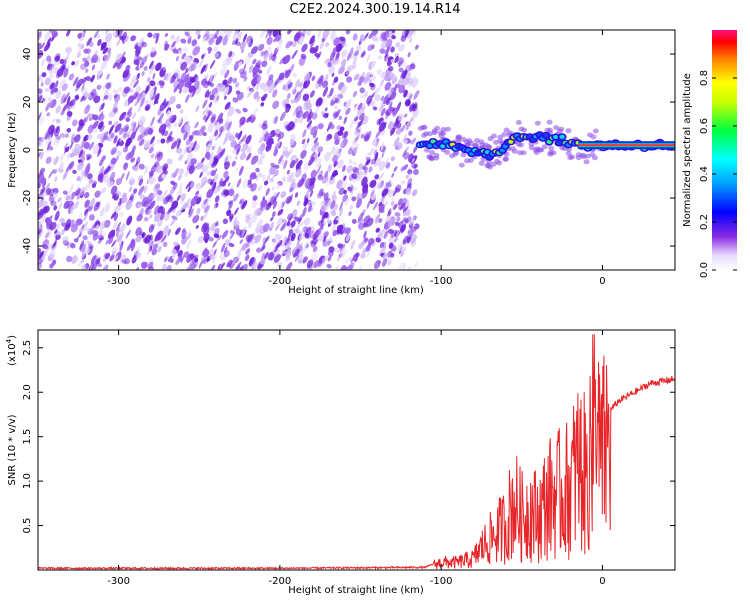  Describe the element at coordinates (12, 150) in the screenshot. I see `spectrogram-y-axis-label: Frequency (Hz)` at that location.